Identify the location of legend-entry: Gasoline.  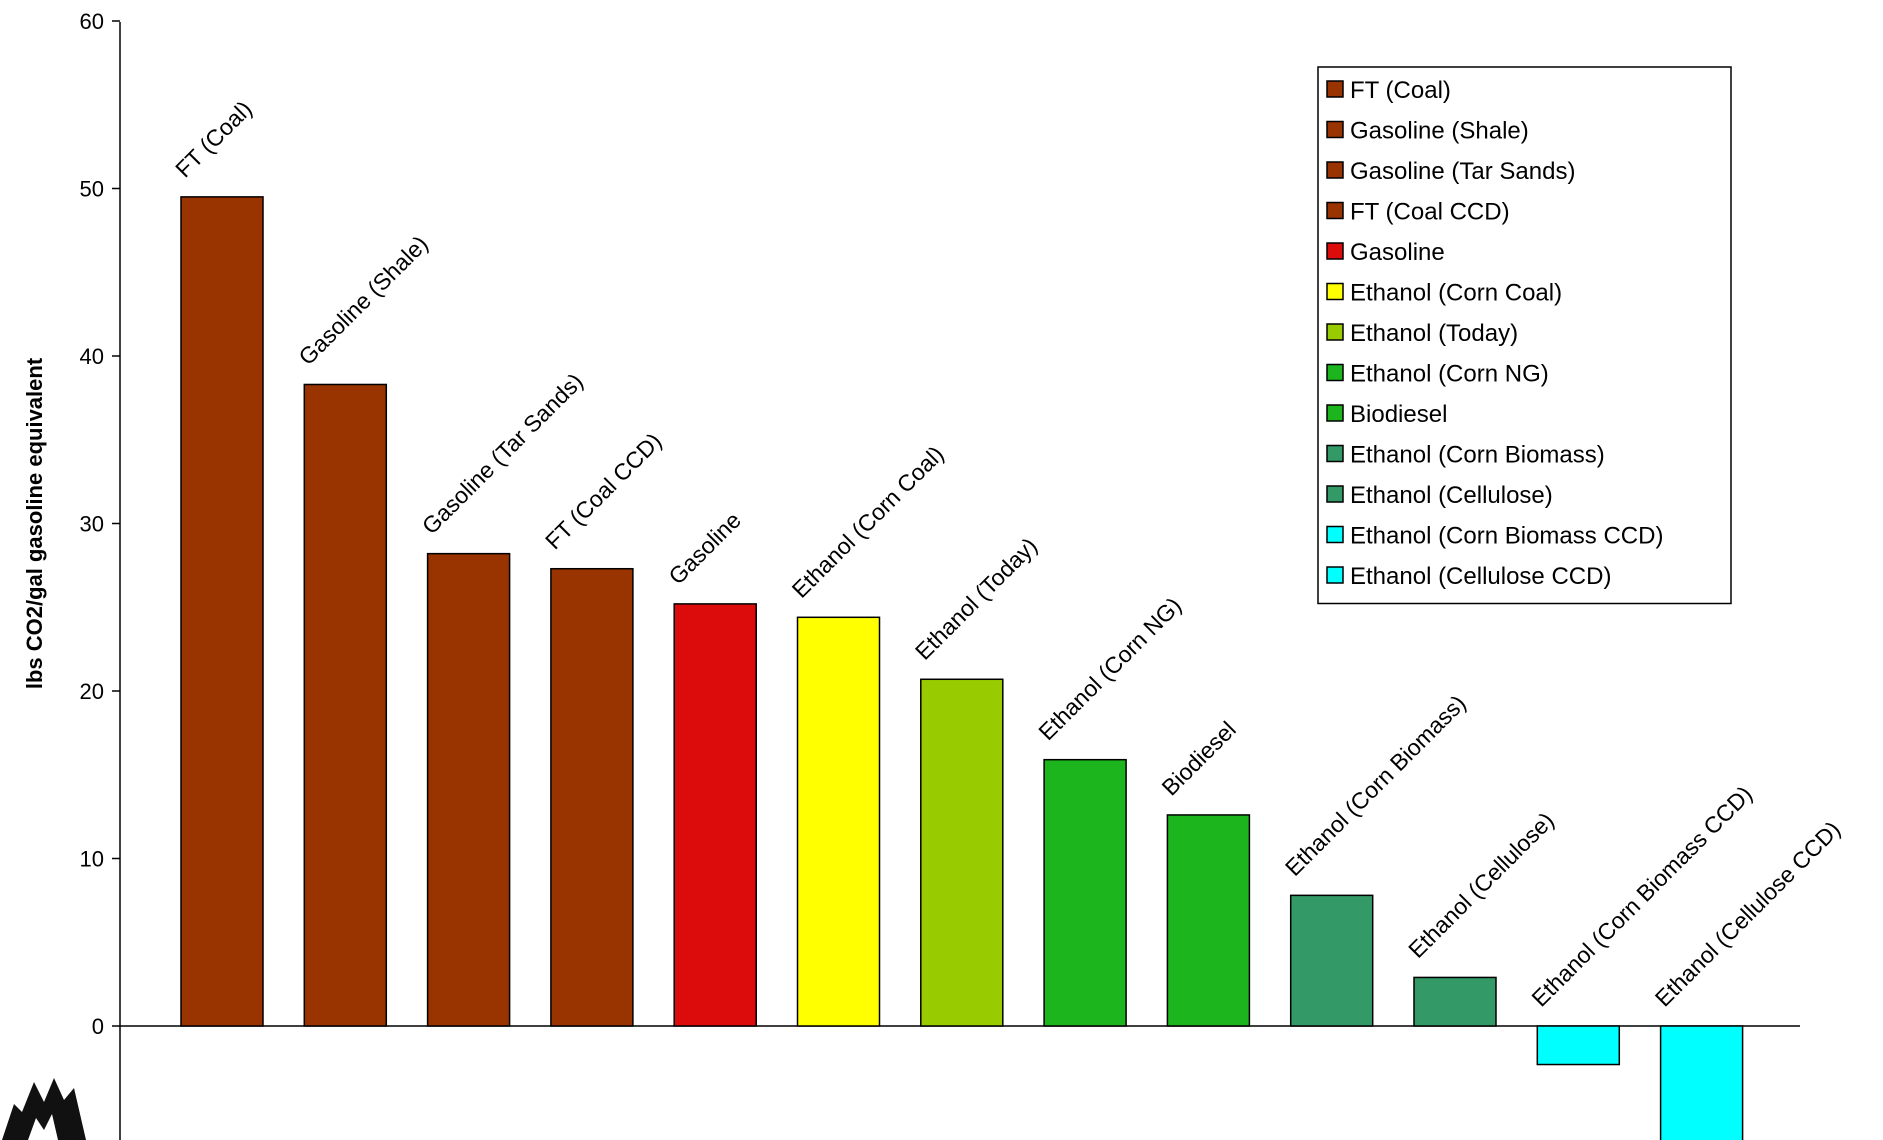
(1397, 252).